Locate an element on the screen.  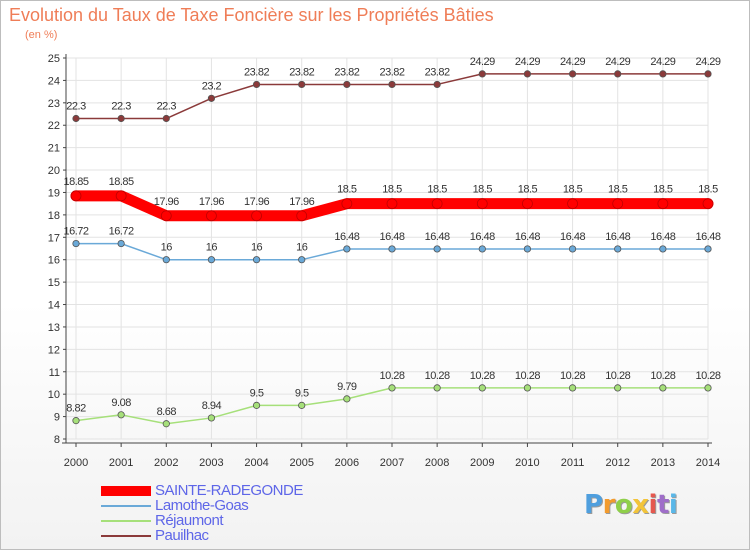
x-tick-label: 2000 is located at coordinates (76, 463).